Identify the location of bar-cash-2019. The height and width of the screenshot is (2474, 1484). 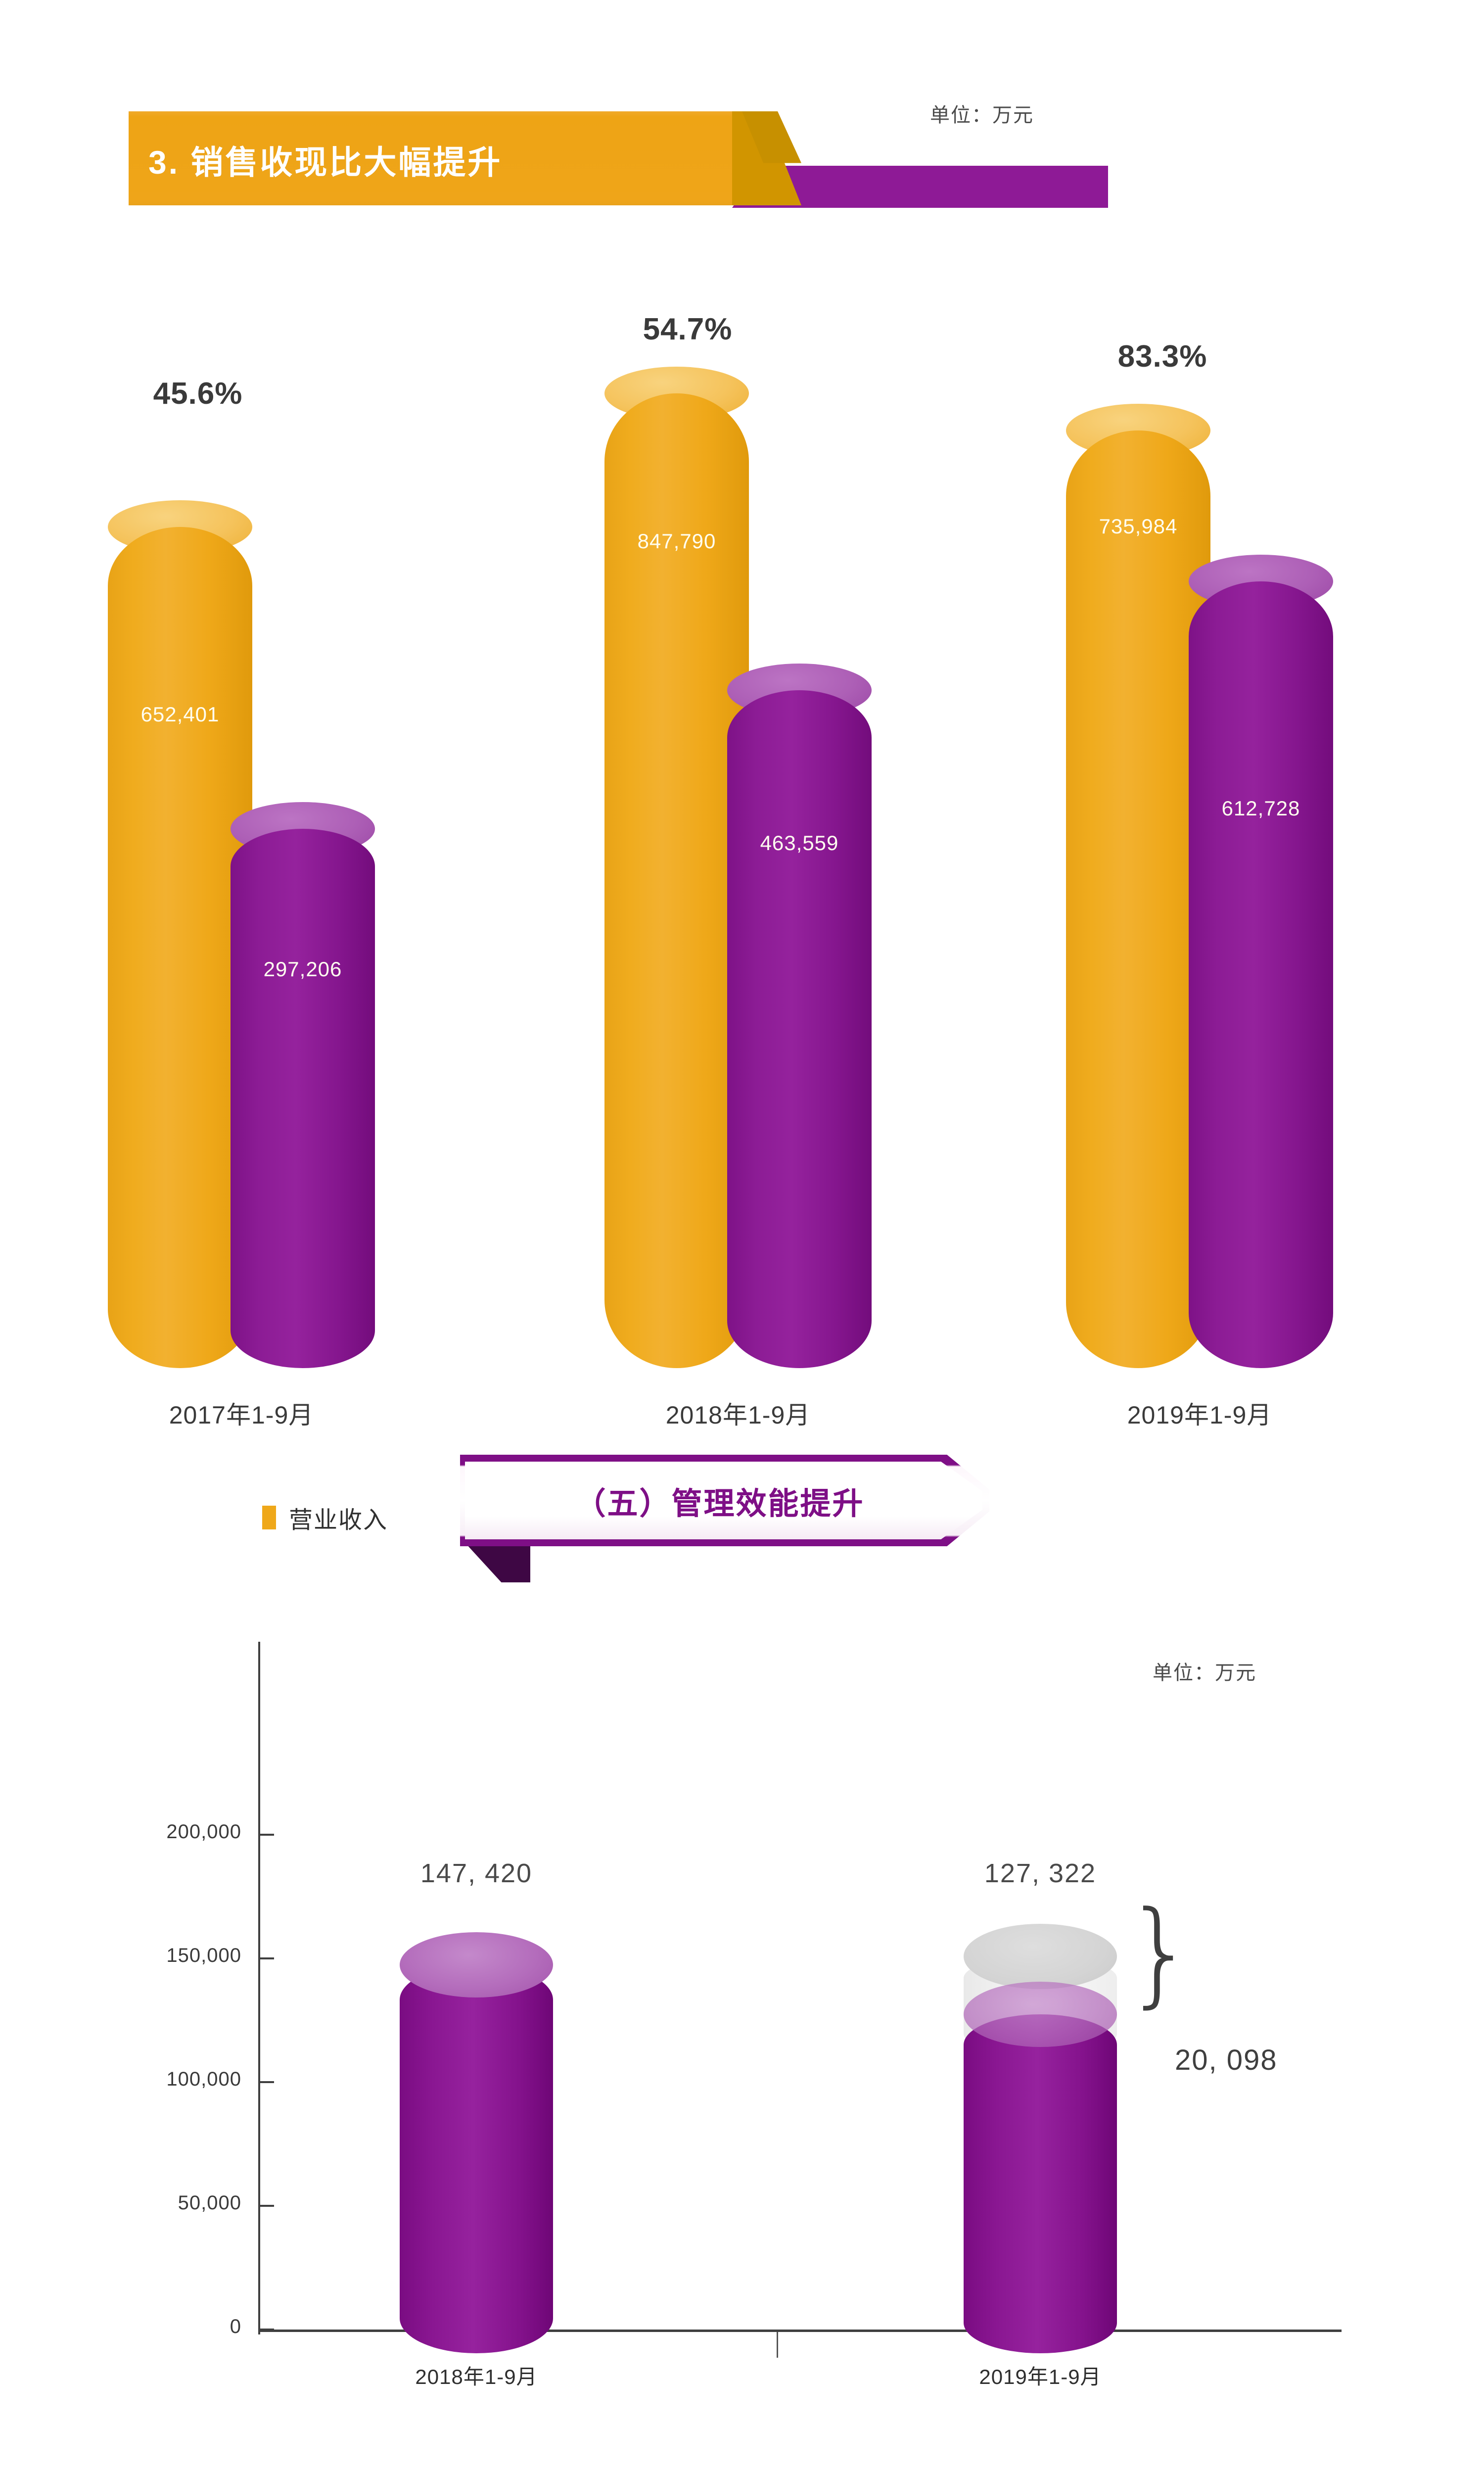
(1261, 962).